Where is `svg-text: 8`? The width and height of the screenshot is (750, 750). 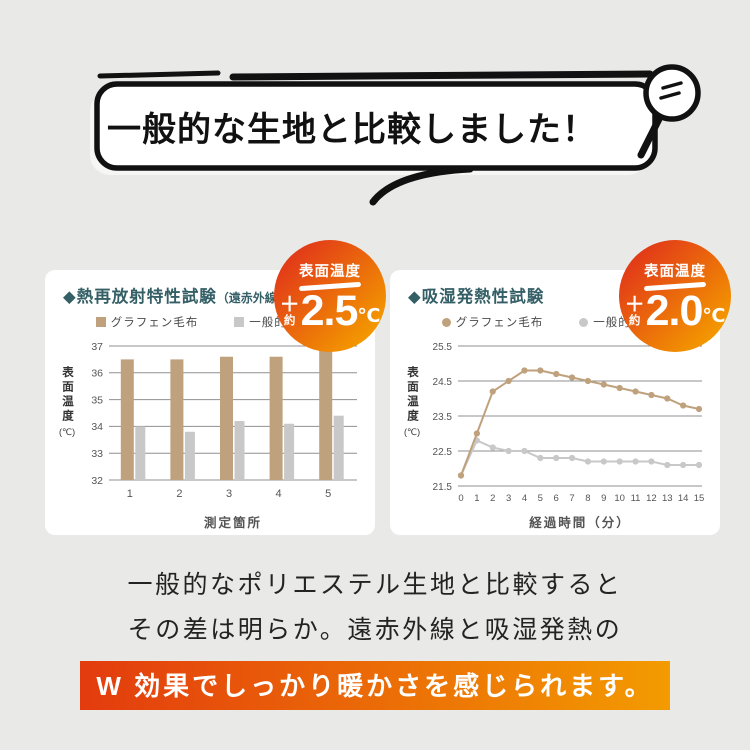 svg-text: 8 is located at coordinates (587, 498).